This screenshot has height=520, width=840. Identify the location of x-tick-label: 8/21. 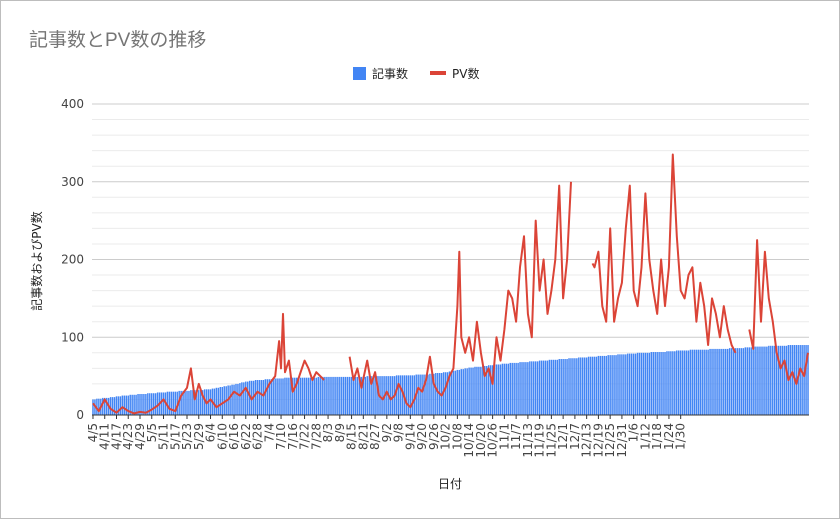
(363, 436).